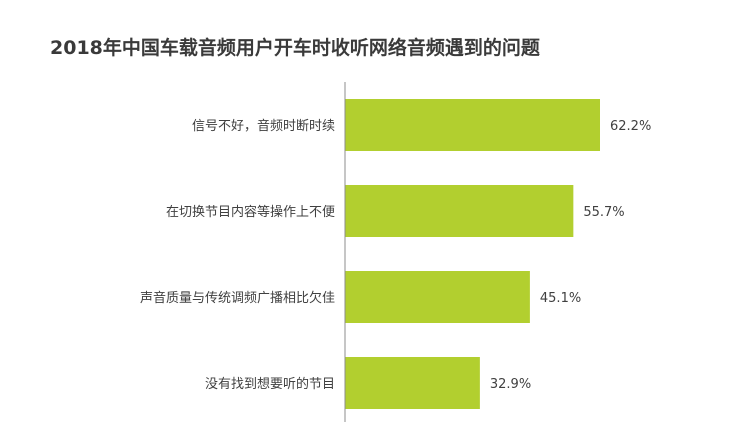 The image size is (750, 434). I want to click on value-label-2: 55.7%, so click(603, 212).